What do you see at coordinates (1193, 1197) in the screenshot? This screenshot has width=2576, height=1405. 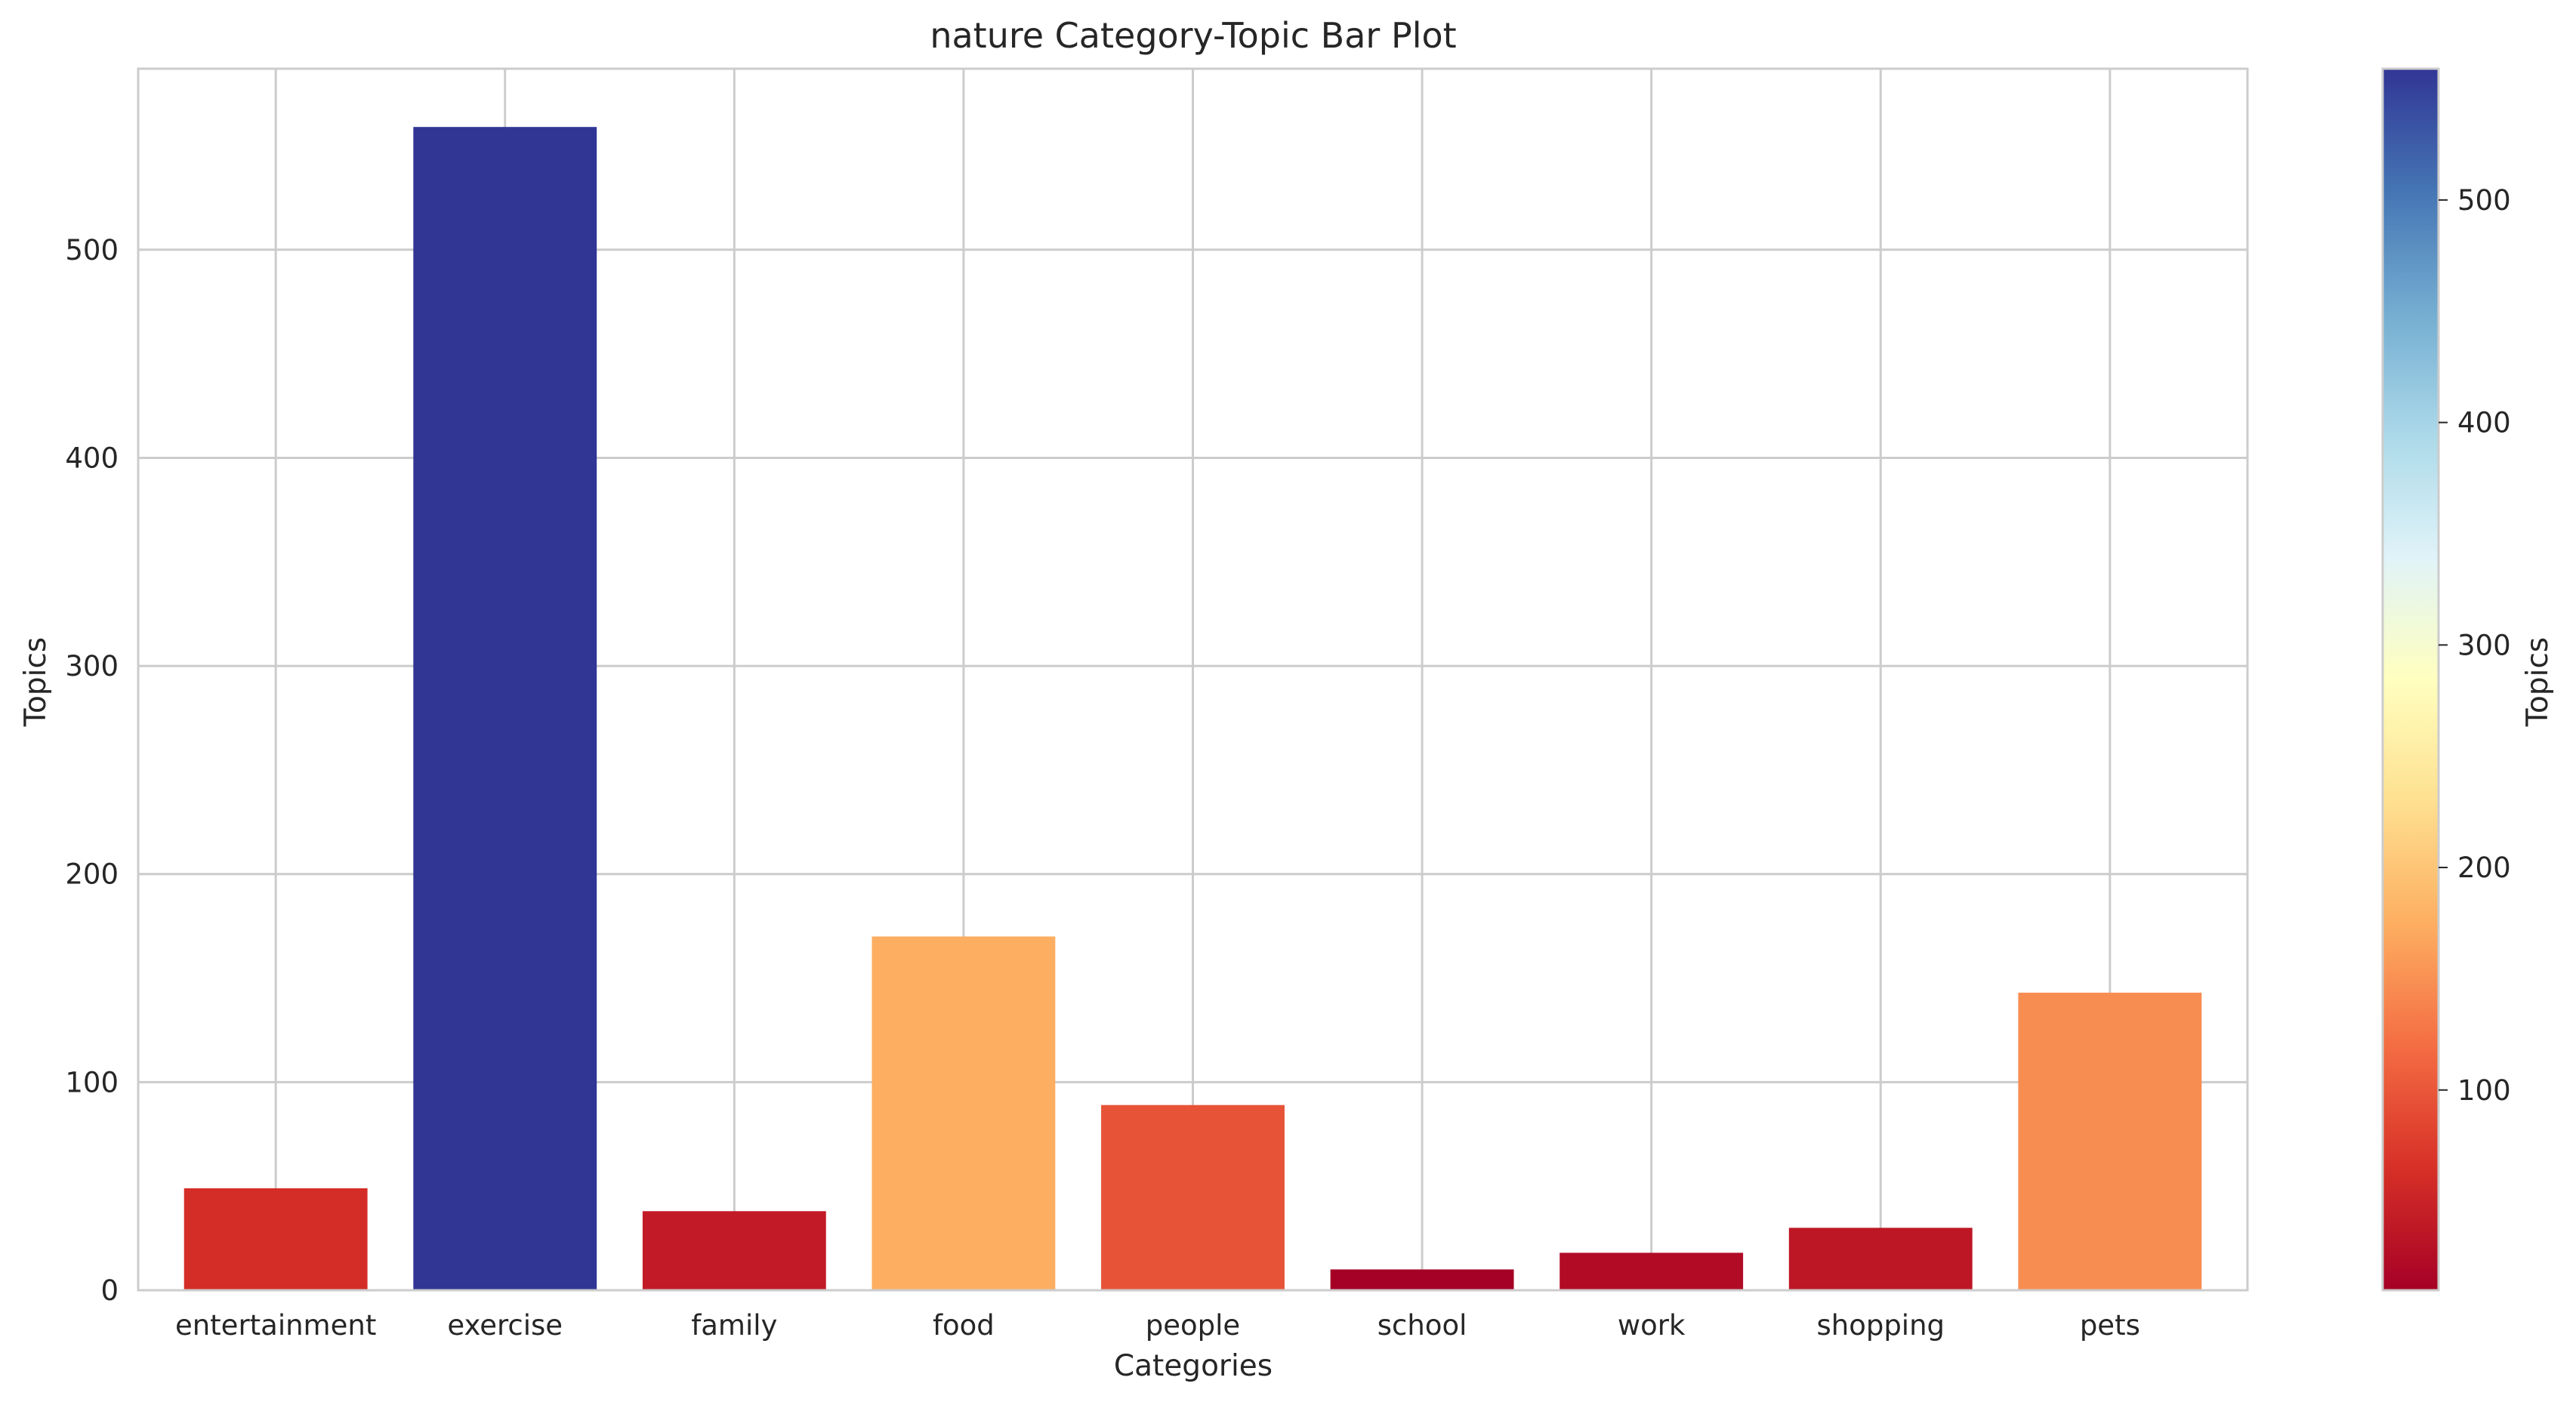 I see `bar-people` at bounding box center [1193, 1197].